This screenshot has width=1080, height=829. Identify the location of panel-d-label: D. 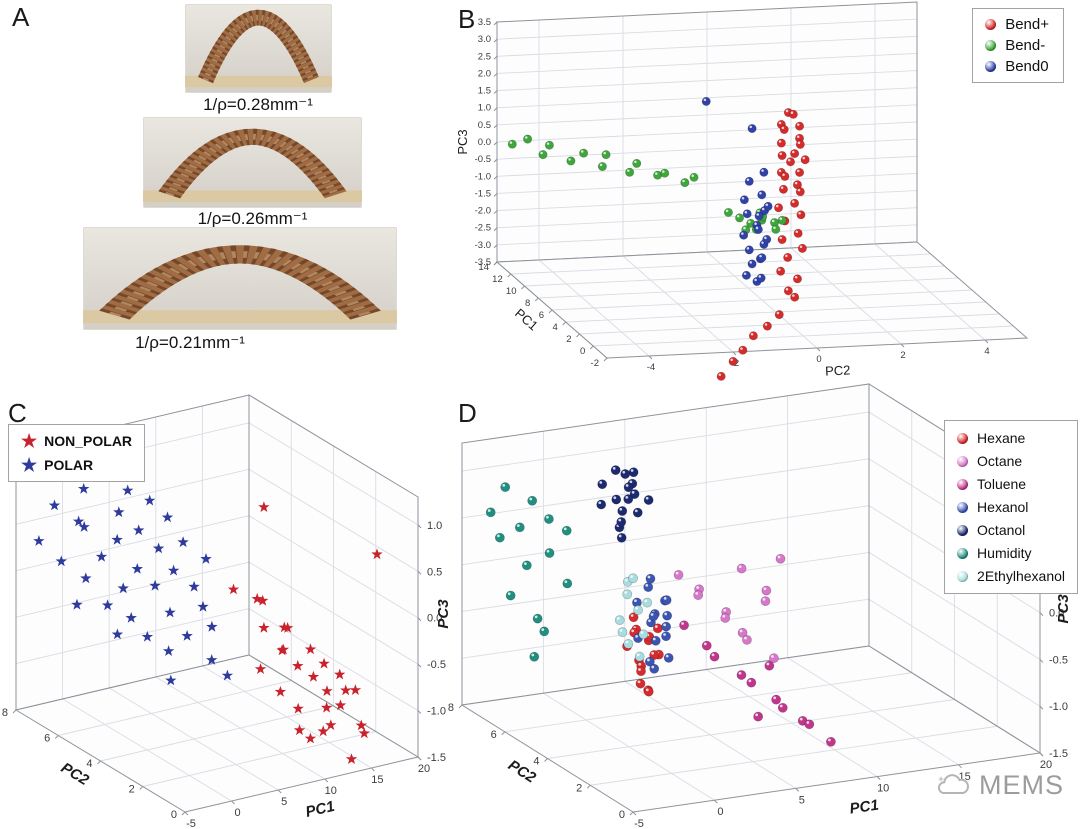
(467, 413).